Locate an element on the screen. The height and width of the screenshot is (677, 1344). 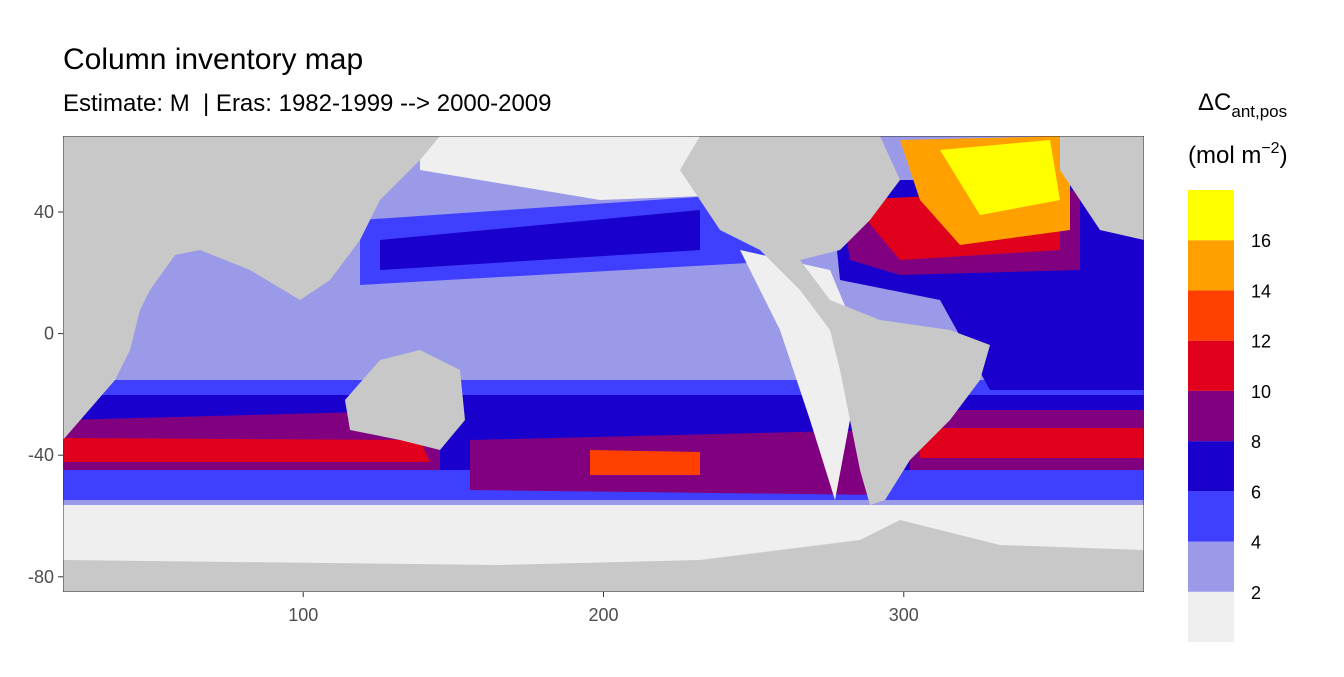
y-tick-label: 40 is located at coordinates (44, 212).